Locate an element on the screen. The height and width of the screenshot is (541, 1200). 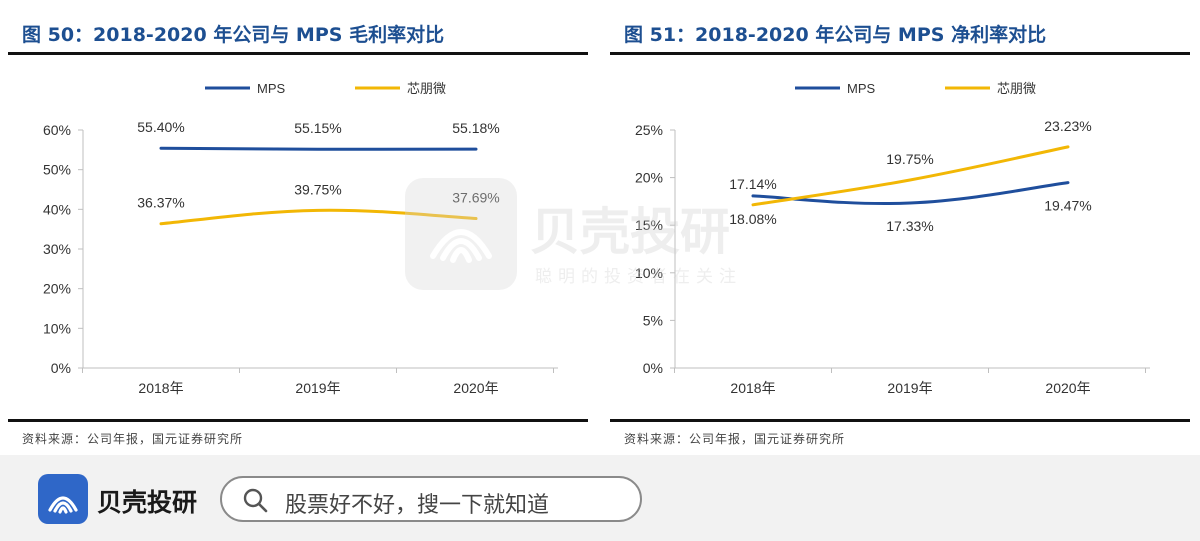
brand-name: 贝壳投研 is located at coordinates (147, 502).